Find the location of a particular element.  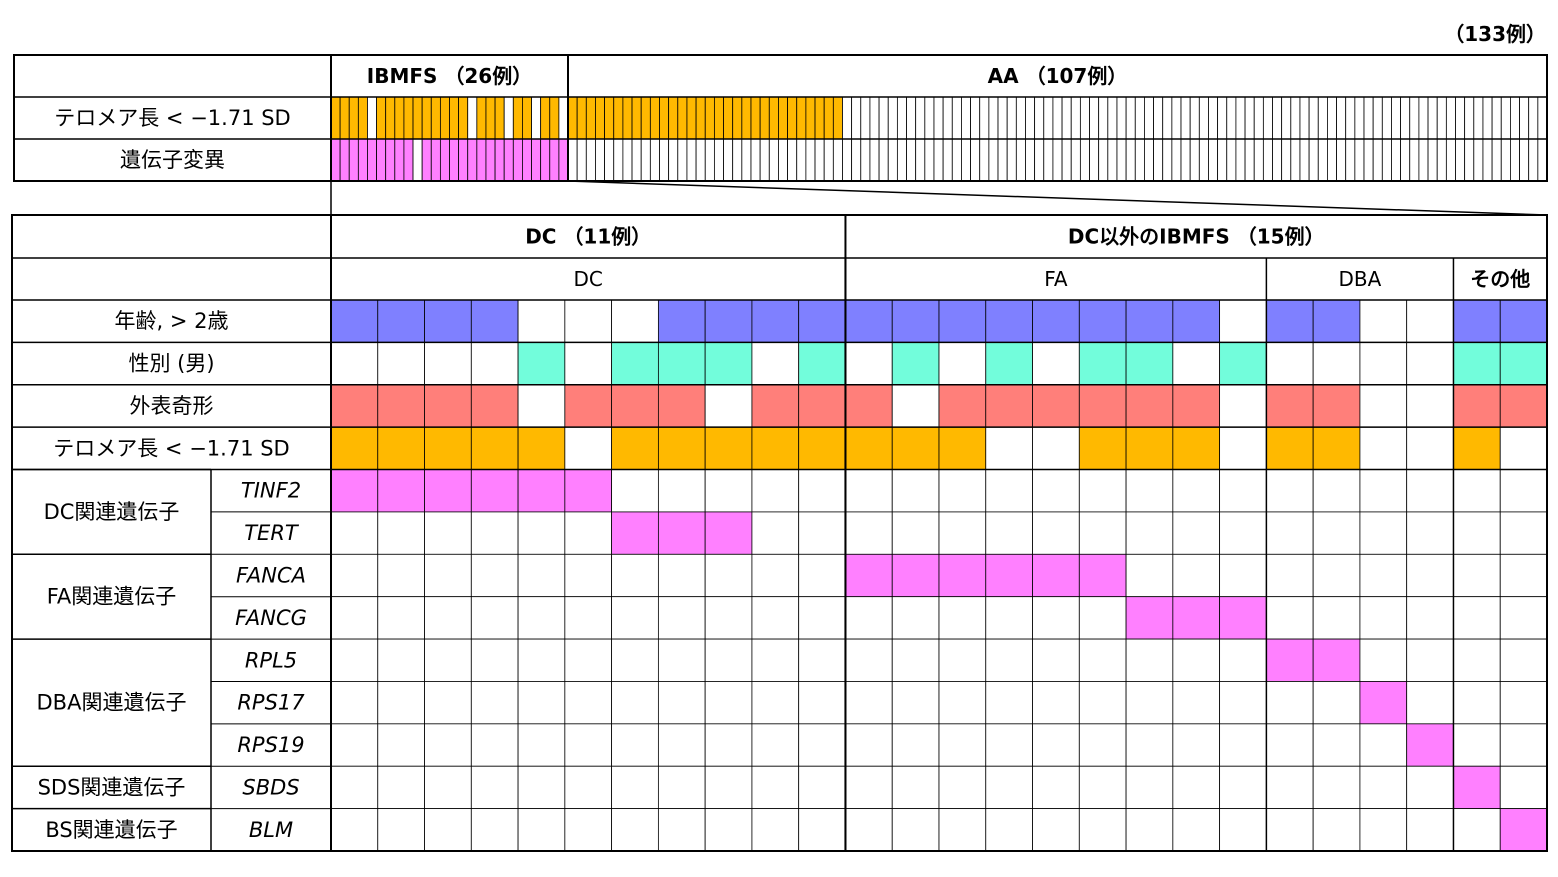

gene-name-label: RPS17 is located at coordinates (271, 703).